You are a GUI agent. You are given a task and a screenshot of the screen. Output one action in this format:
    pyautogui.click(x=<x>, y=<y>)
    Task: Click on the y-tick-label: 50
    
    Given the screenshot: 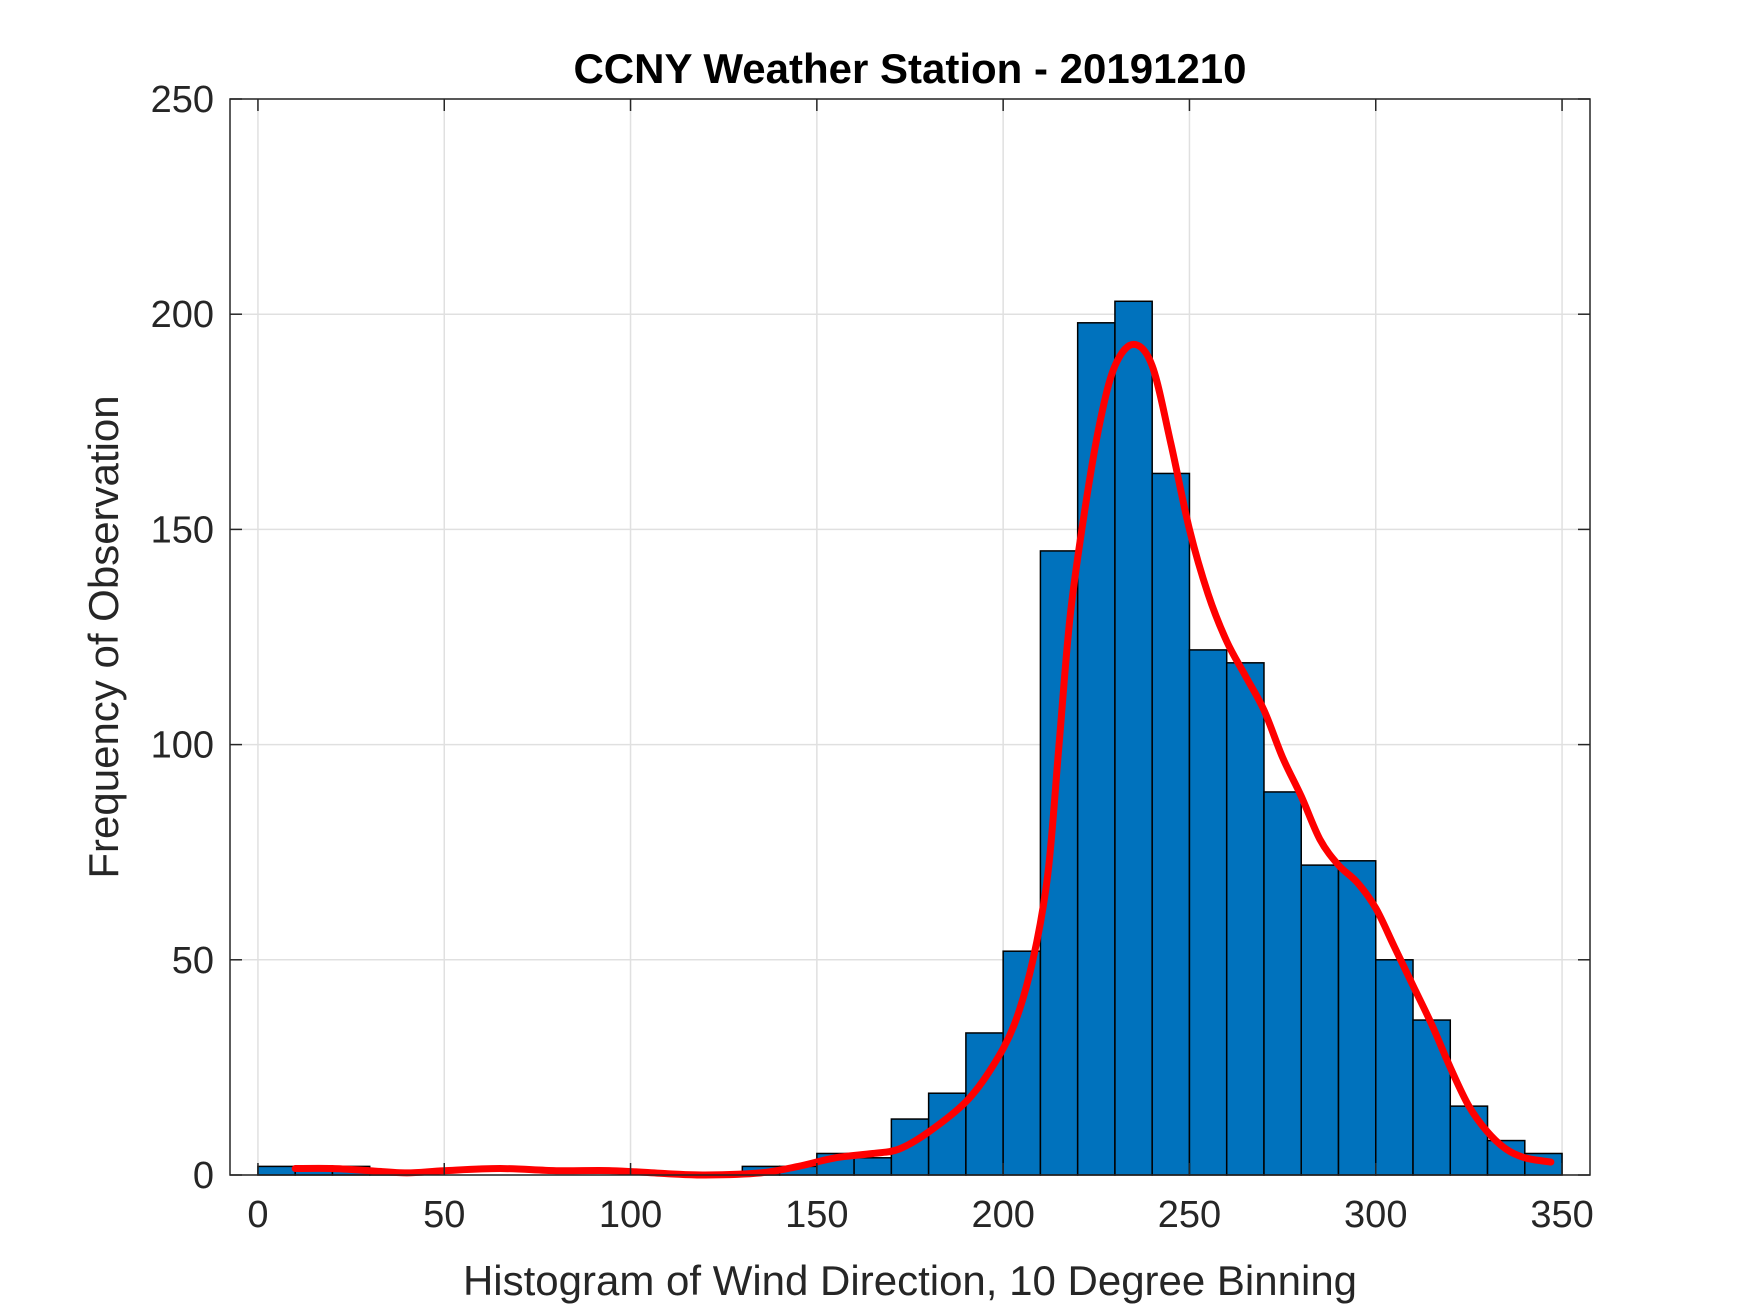 What is the action you would take?
    pyautogui.click(x=193, y=961)
    